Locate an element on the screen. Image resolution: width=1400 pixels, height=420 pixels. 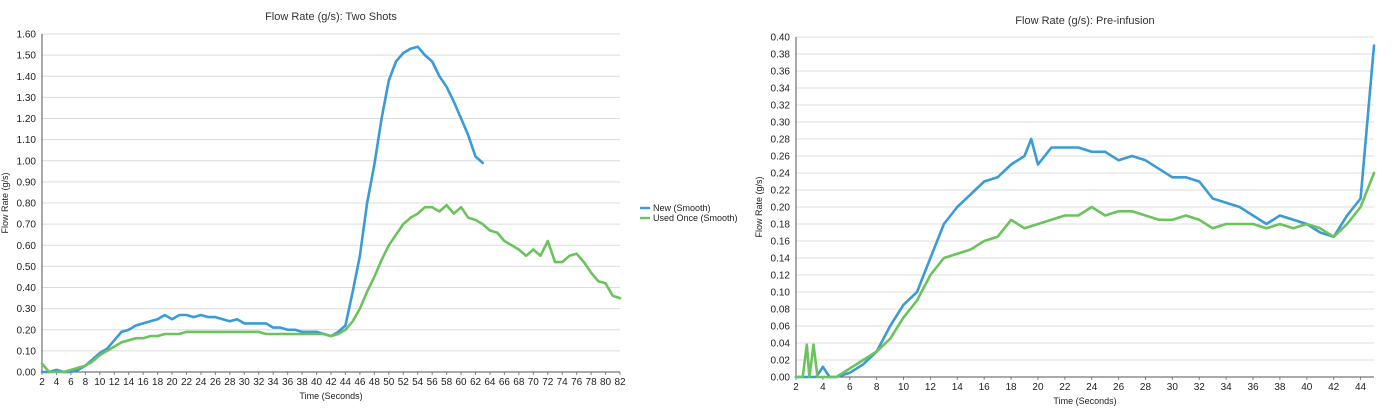
pre-infusion-x-tick-label: 40 is located at coordinates (1307, 387).